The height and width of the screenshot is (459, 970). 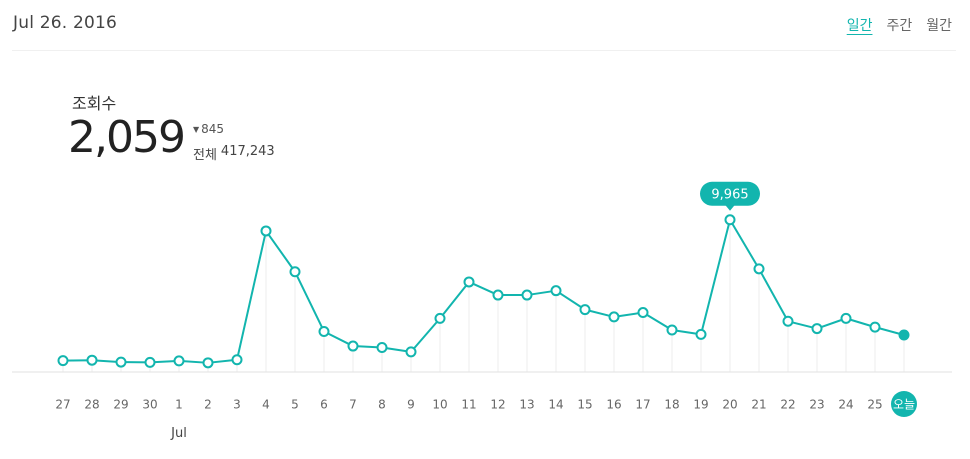 What do you see at coordinates (468, 405) in the screenshot?
I see `tick-label: 11` at bounding box center [468, 405].